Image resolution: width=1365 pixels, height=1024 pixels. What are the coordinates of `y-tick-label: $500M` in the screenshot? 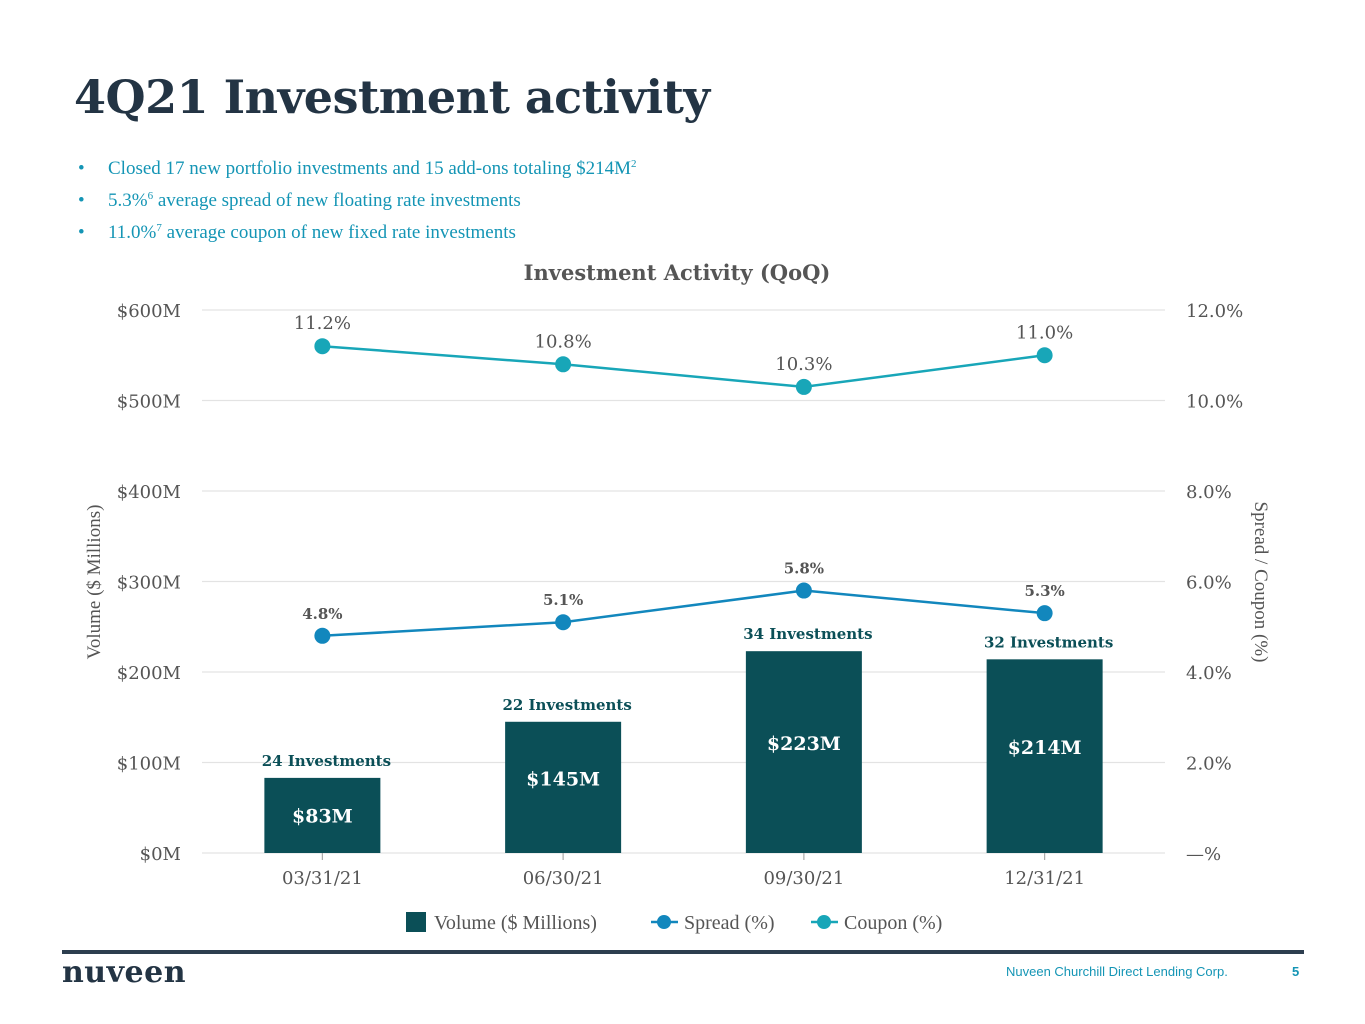 It's located at (149, 402).